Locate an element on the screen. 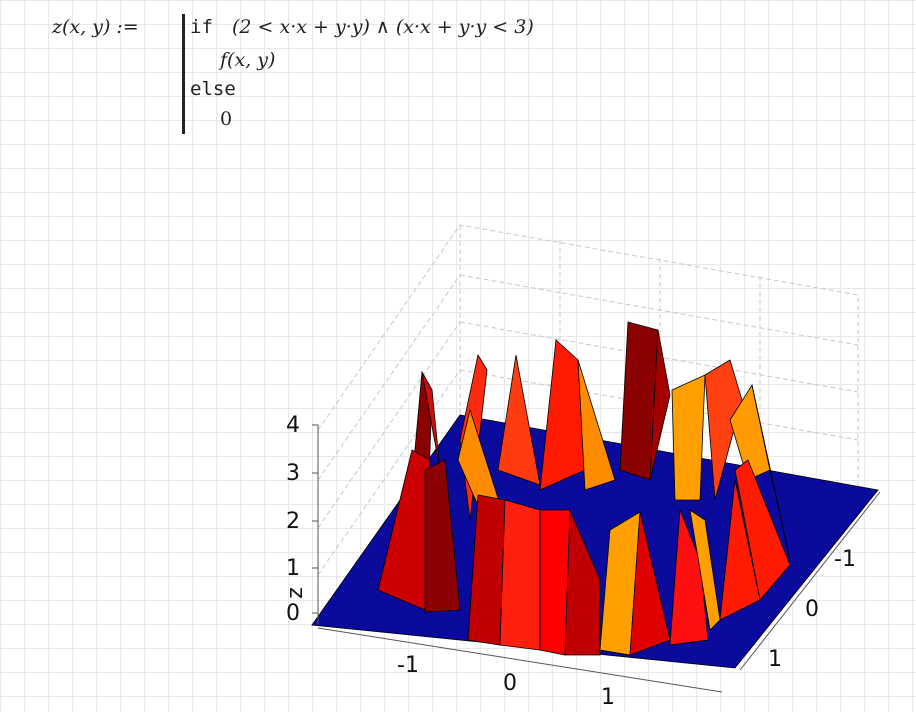 The image size is (916, 712). y-tick-label: 0 is located at coordinates (812, 609).